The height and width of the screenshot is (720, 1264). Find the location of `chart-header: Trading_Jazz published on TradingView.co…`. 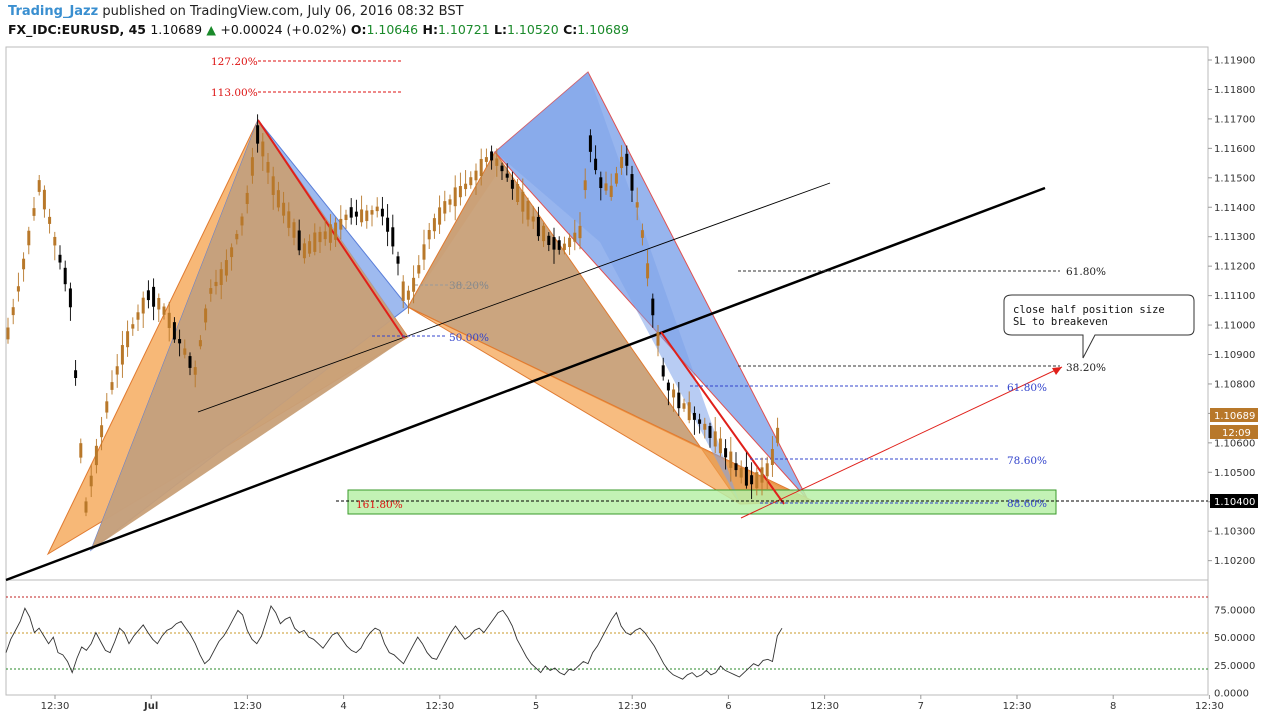

chart-header: Trading_Jazz published on TradingView.co… is located at coordinates (632, 21).